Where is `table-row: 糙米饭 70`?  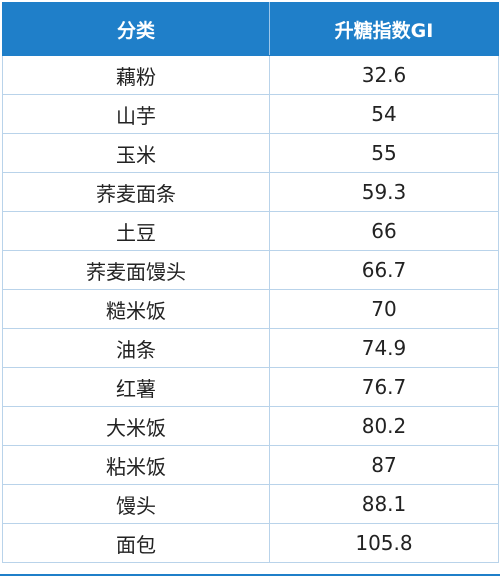
table-row: 糙米饭 70 is located at coordinates (250, 309).